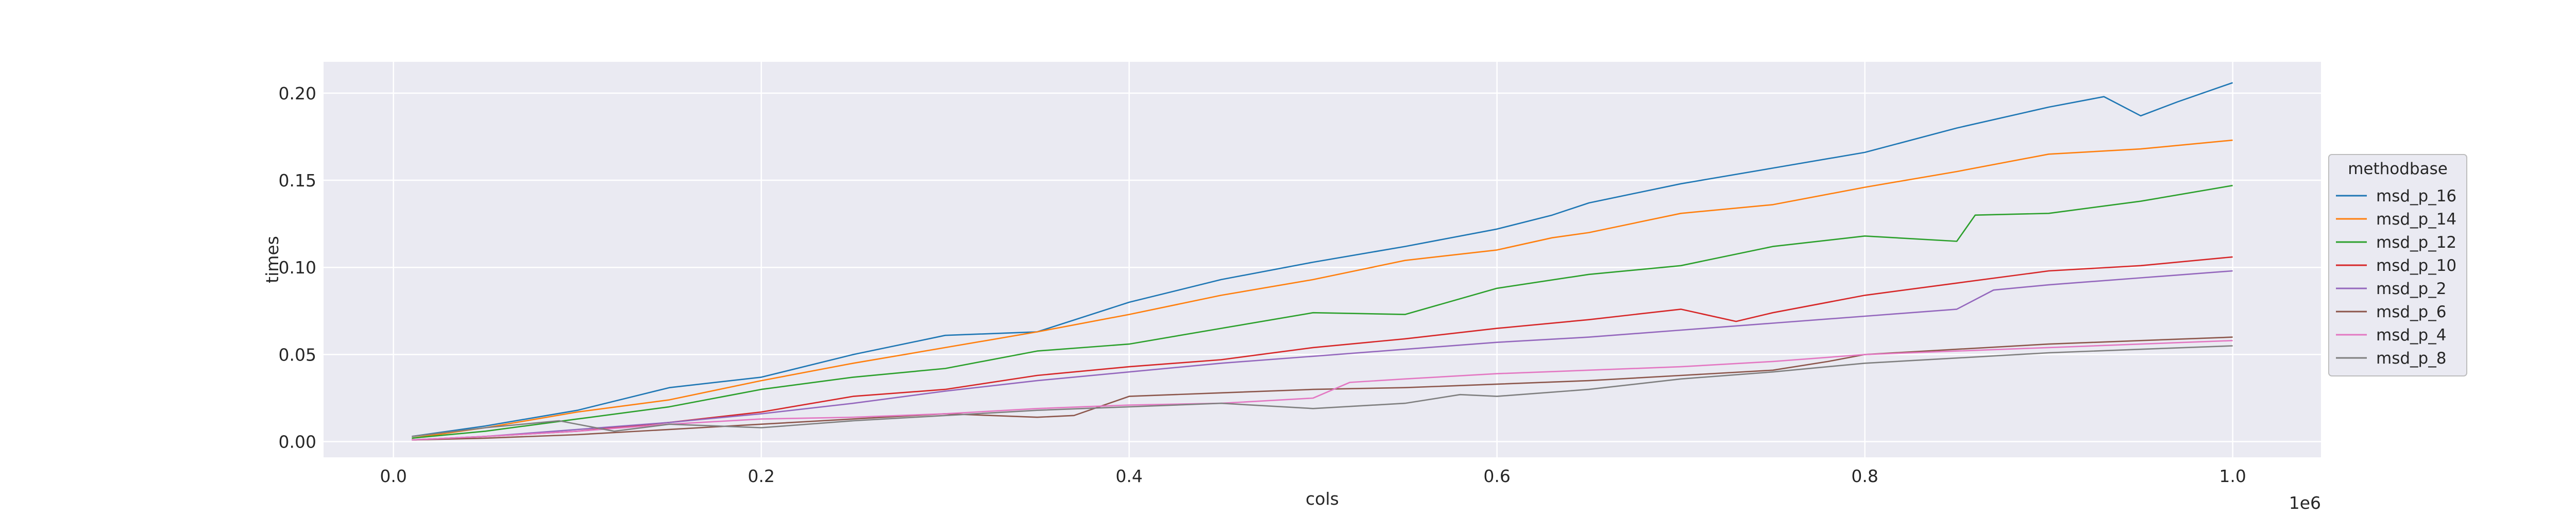  I want to click on legend-entry: msd_p_12, so click(2416, 242).